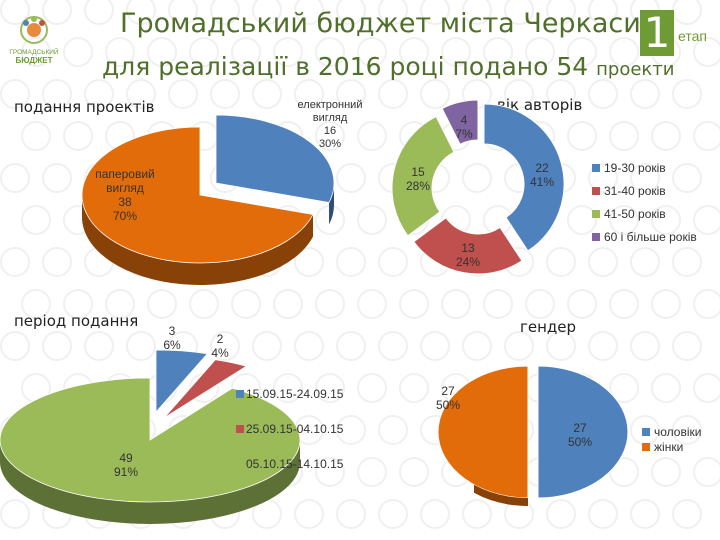 This screenshot has width=720, height=540. Describe the element at coordinates (34, 51) in the screenshot. I see `logo-text-line1: ГРОМАДСЬКИЙ` at that location.